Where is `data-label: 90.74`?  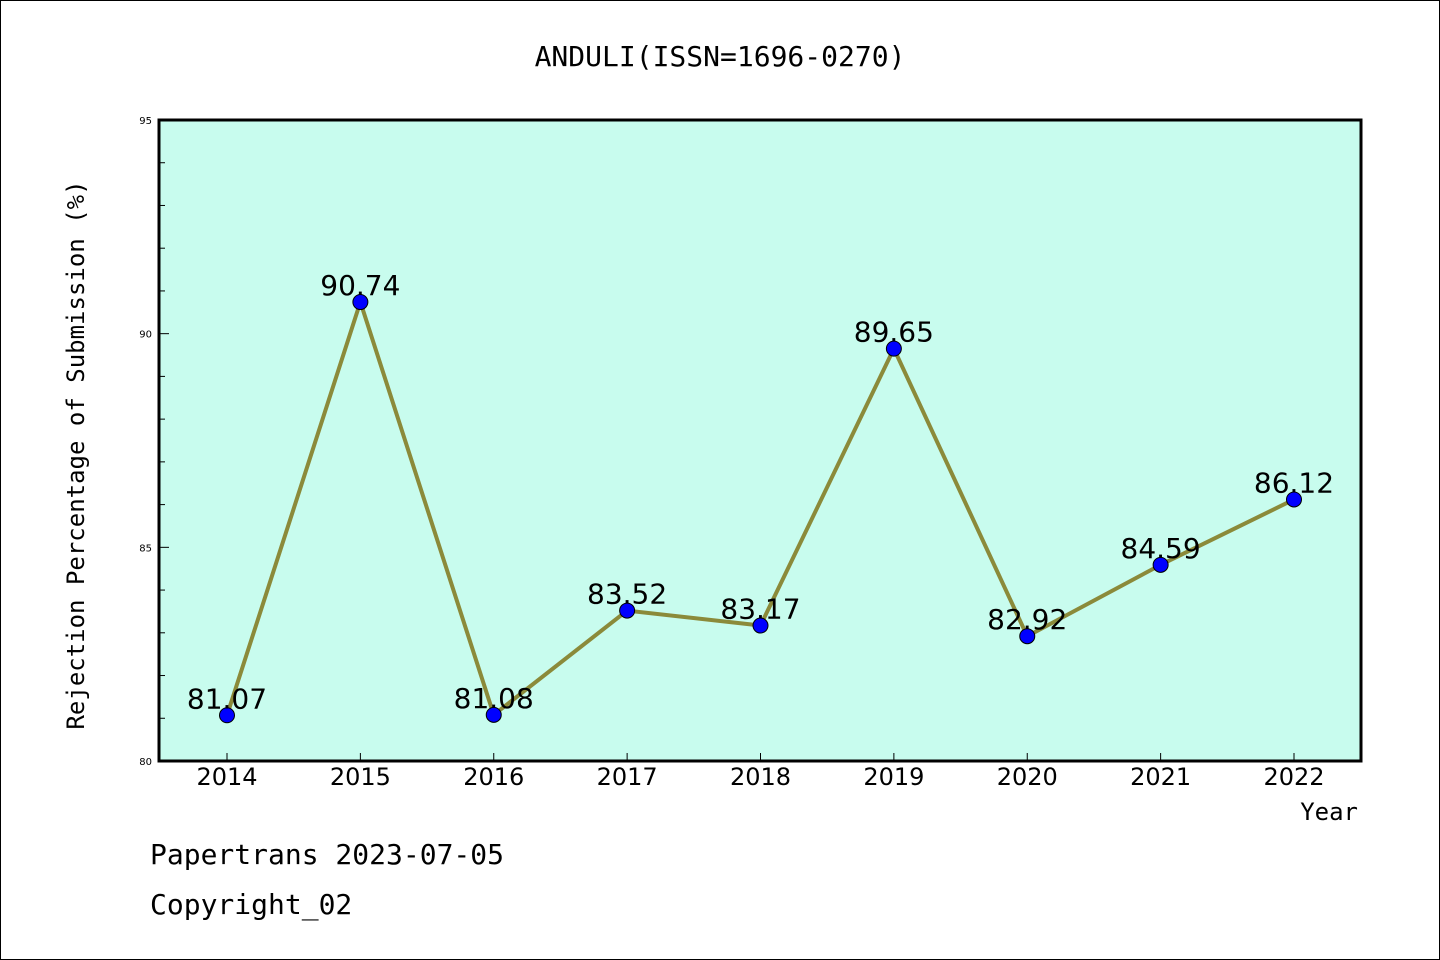 data-label: 90.74 is located at coordinates (360, 285).